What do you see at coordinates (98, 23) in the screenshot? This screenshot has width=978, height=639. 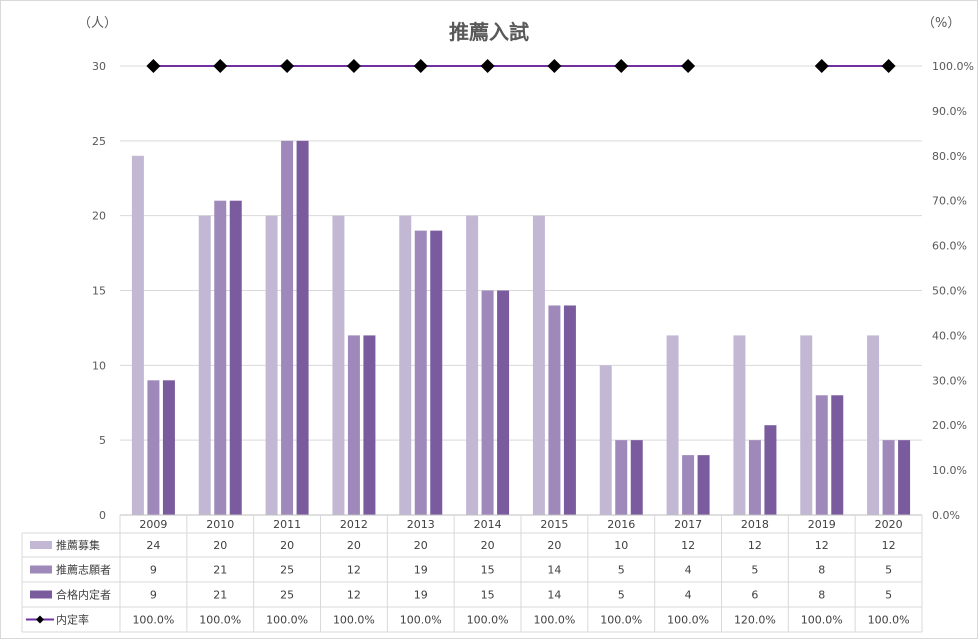 I see `left-axis-unit: （人）` at bounding box center [98, 23].